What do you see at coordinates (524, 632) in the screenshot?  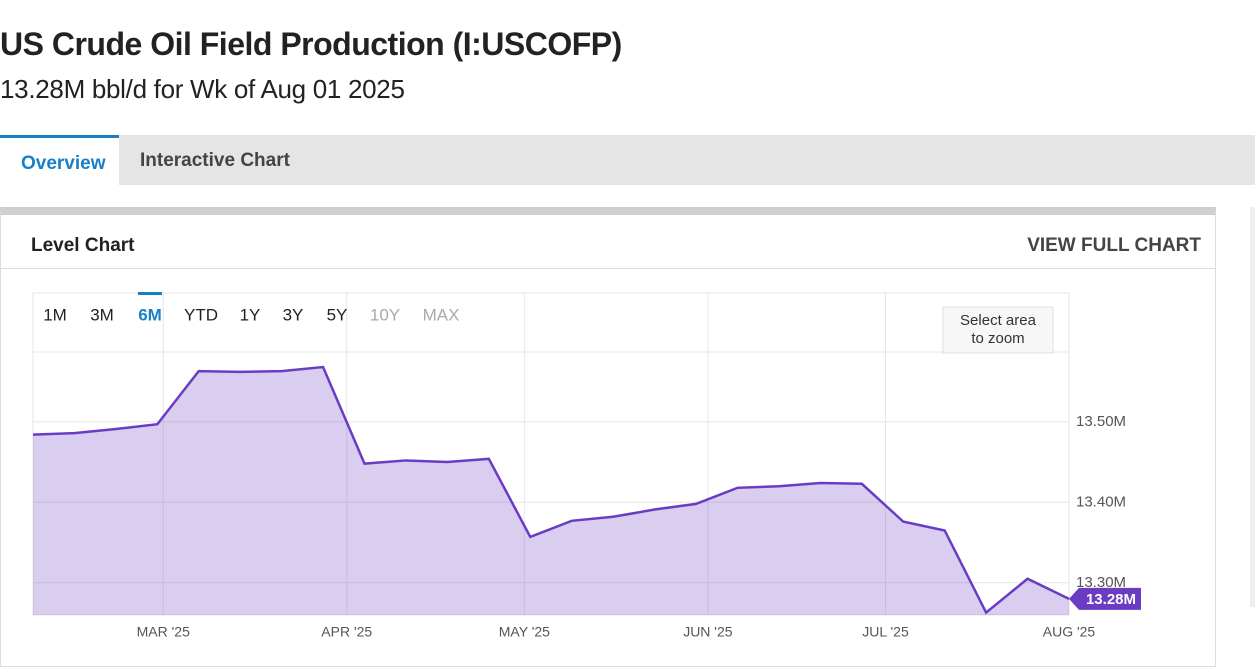 I see `x-tick-label: MAY '25` at bounding box center [524, 632].